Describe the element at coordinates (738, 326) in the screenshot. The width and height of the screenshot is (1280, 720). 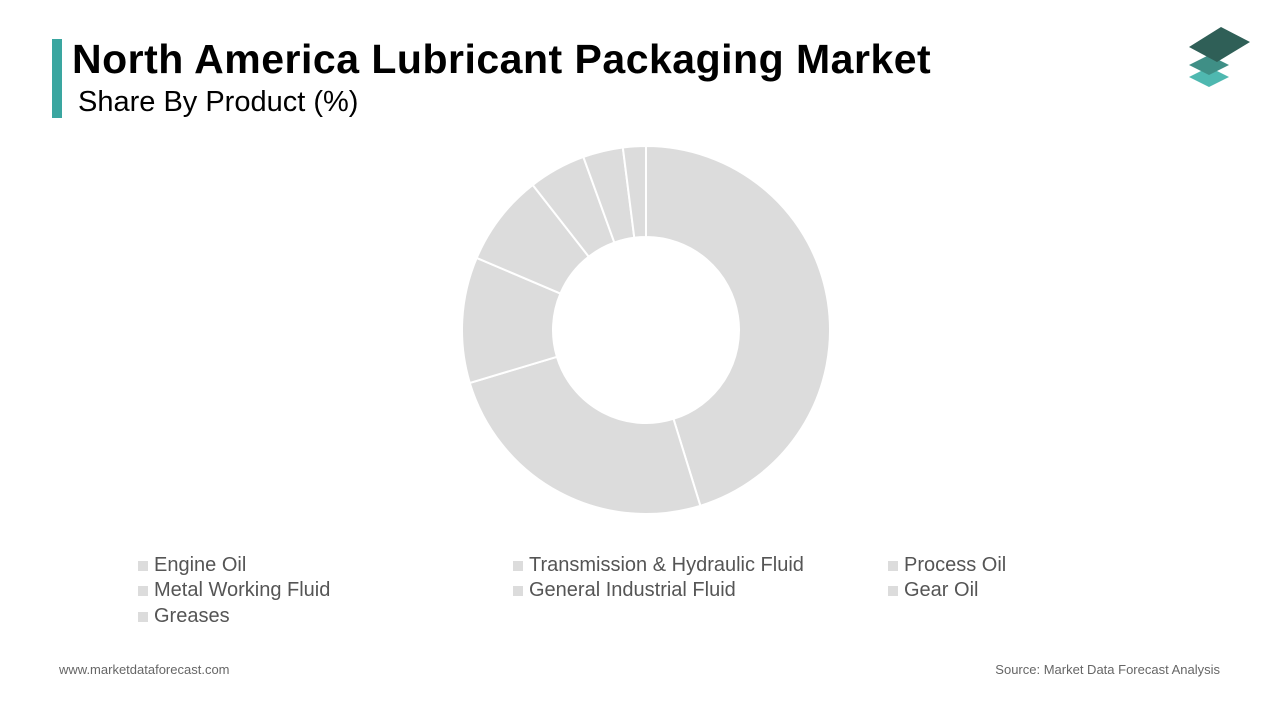
I see `slice-engine-oil` at that location.